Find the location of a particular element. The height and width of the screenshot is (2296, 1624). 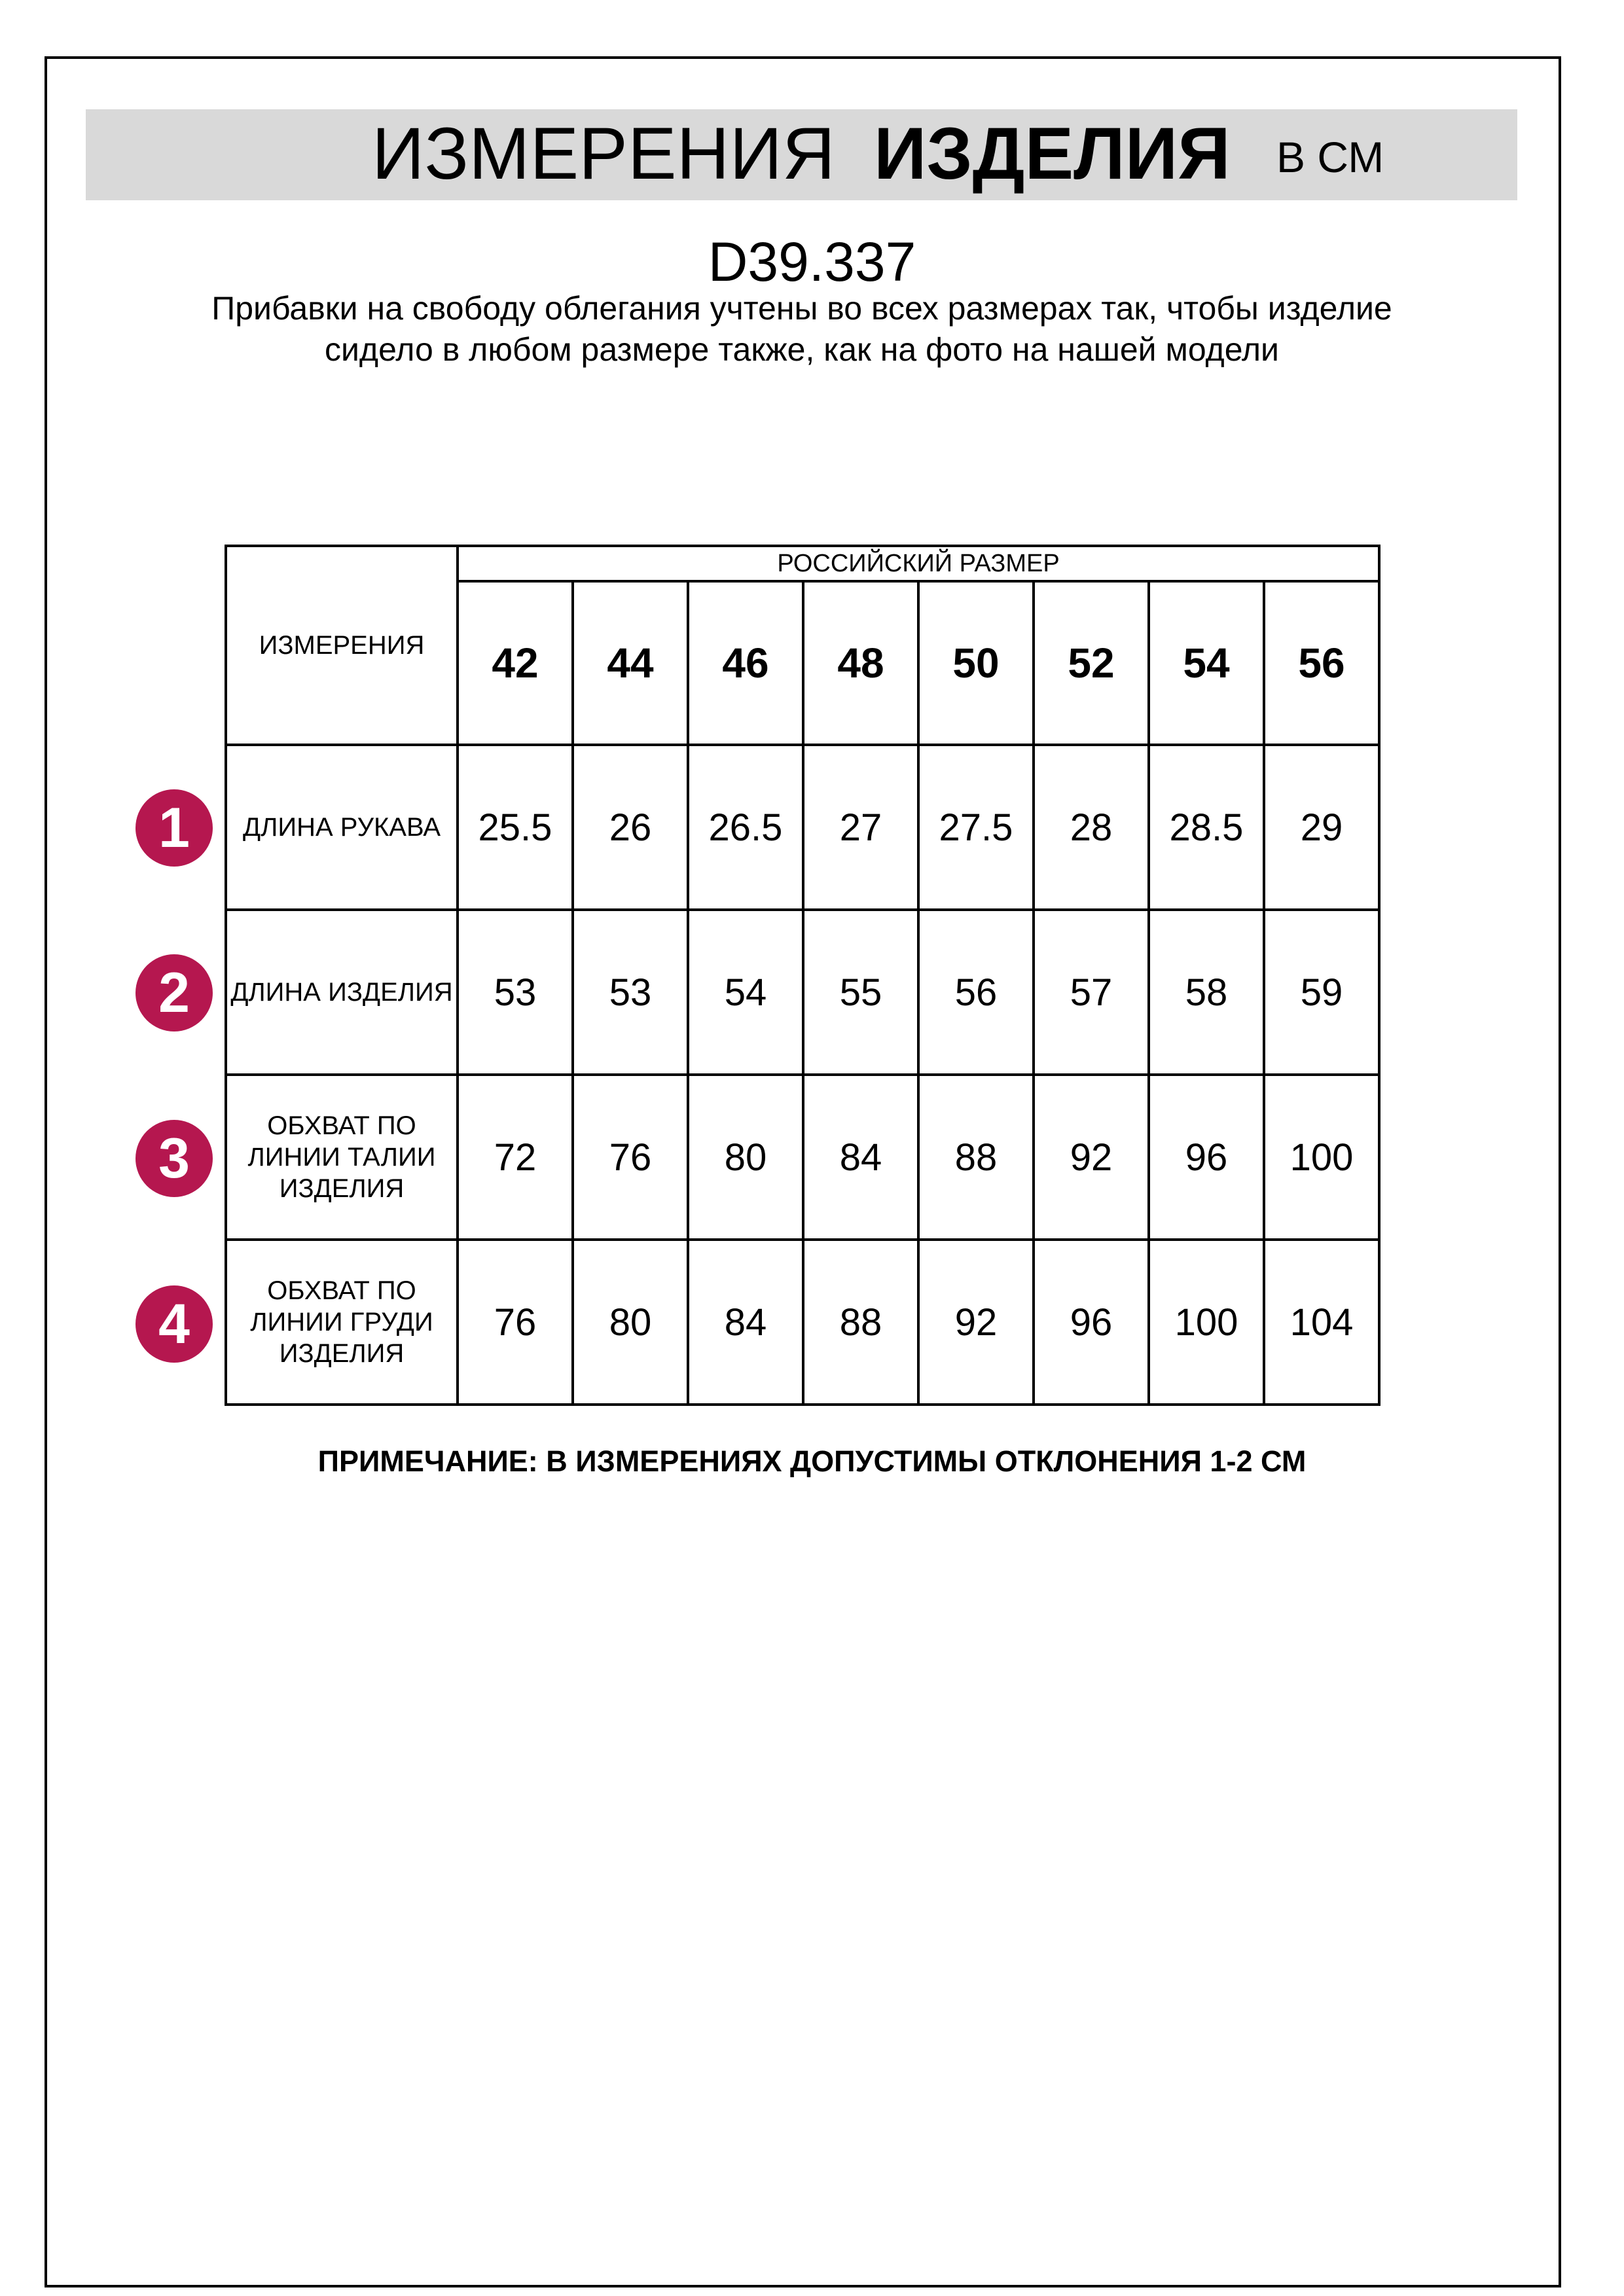

size-header: 48 is located at coordinates (861, 663).